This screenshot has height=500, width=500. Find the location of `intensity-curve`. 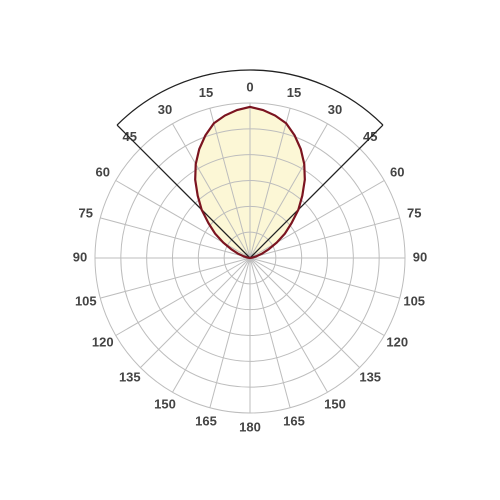

intensity-curve is located at coordinates (250, 182).